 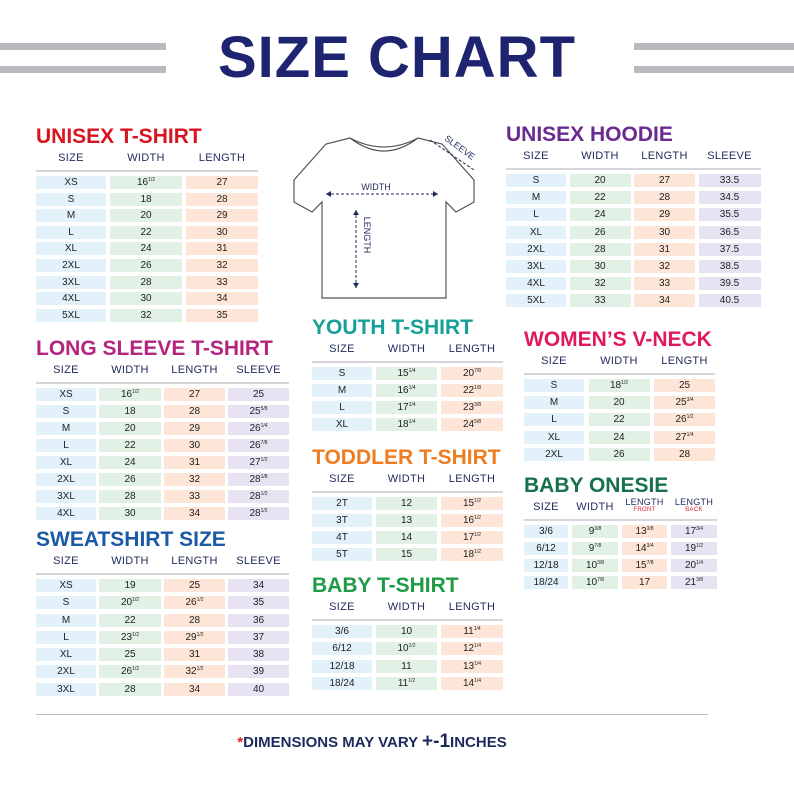 What do you see at coordinates (194, 496) in the screenshot?
I see `cell-length: 33` at bounding box center [194, 496].